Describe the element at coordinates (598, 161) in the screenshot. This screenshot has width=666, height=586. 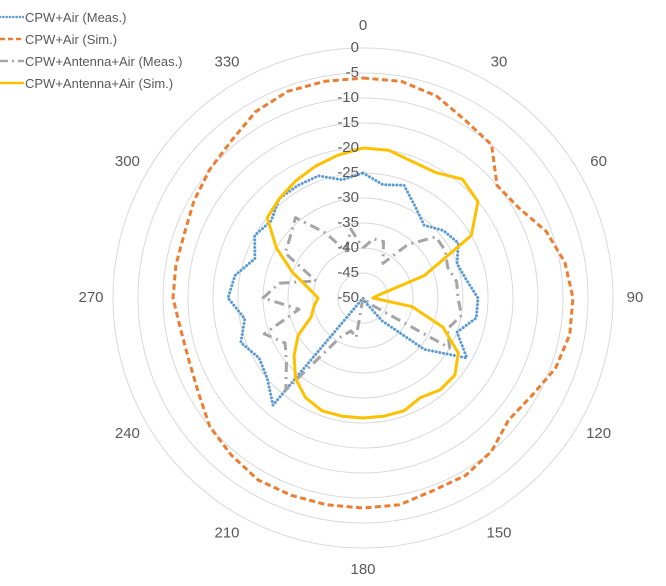
I see `angle-label: 60` at that location.